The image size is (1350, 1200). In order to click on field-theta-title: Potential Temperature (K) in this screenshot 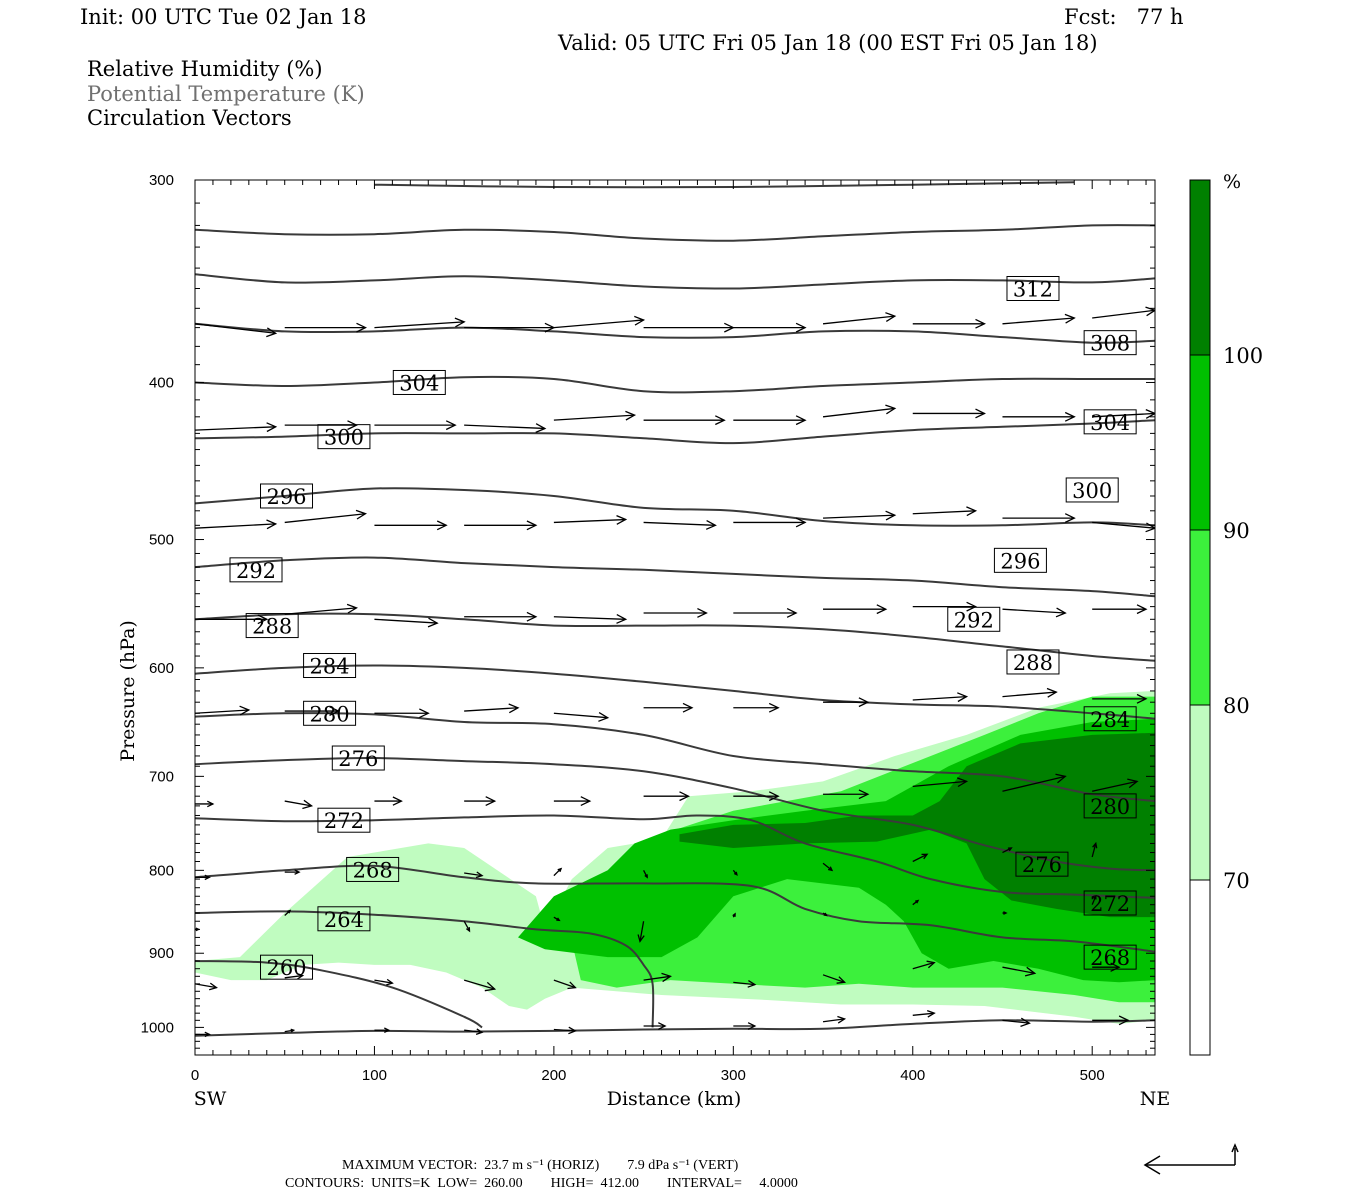, I will do `click(226, 94)`.